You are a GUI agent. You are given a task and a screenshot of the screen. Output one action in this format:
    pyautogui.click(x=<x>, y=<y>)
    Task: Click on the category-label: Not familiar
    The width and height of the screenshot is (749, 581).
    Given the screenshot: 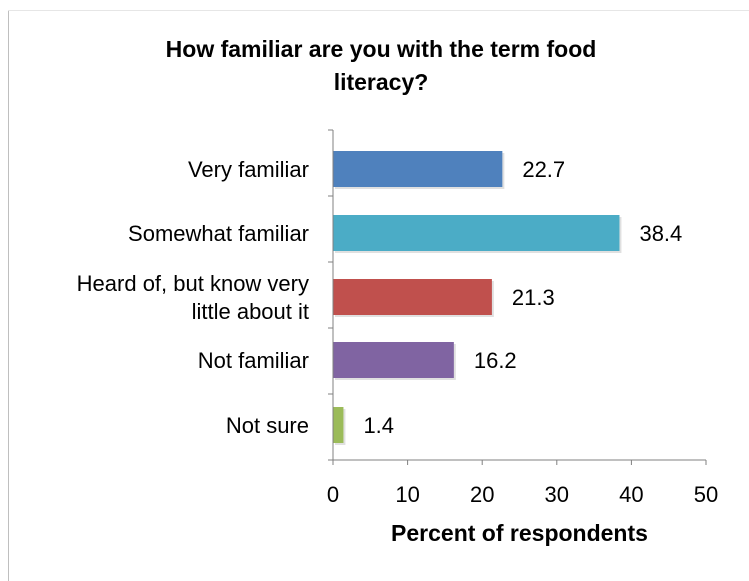 What is the action you would take?
    pyautogui.click(x=253, y=360)
    